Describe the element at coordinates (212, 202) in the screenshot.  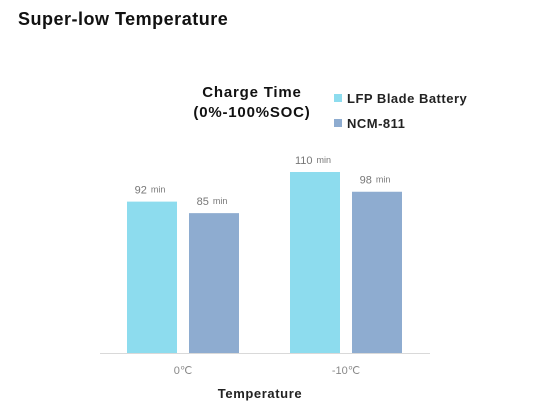
I see `value-label: 85 min` at that location.